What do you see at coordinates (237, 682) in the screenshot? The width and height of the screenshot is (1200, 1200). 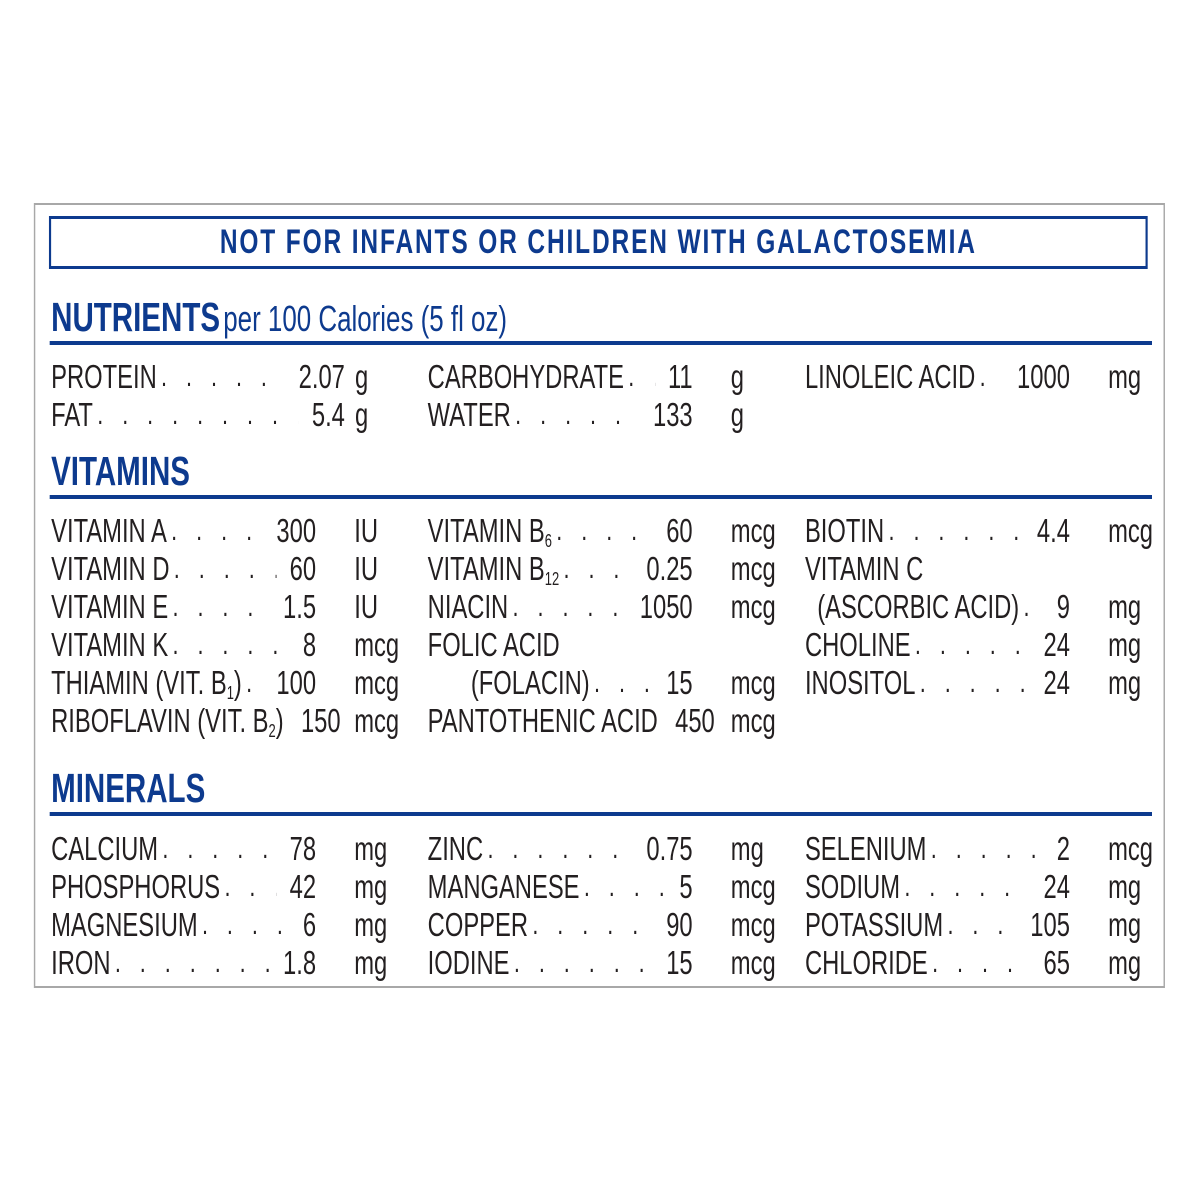 I see `nutrient-name-suffix: )` at bounding box center [237, 682].